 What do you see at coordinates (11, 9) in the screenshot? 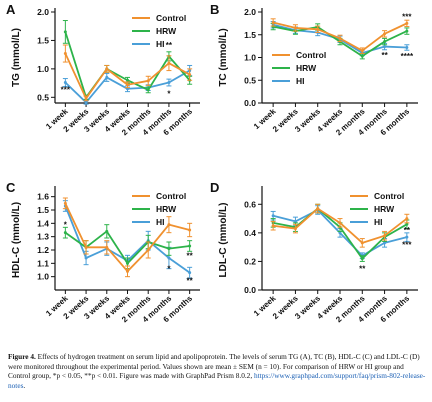
I see `panel-letter: A` at bounding box center [11, 9].